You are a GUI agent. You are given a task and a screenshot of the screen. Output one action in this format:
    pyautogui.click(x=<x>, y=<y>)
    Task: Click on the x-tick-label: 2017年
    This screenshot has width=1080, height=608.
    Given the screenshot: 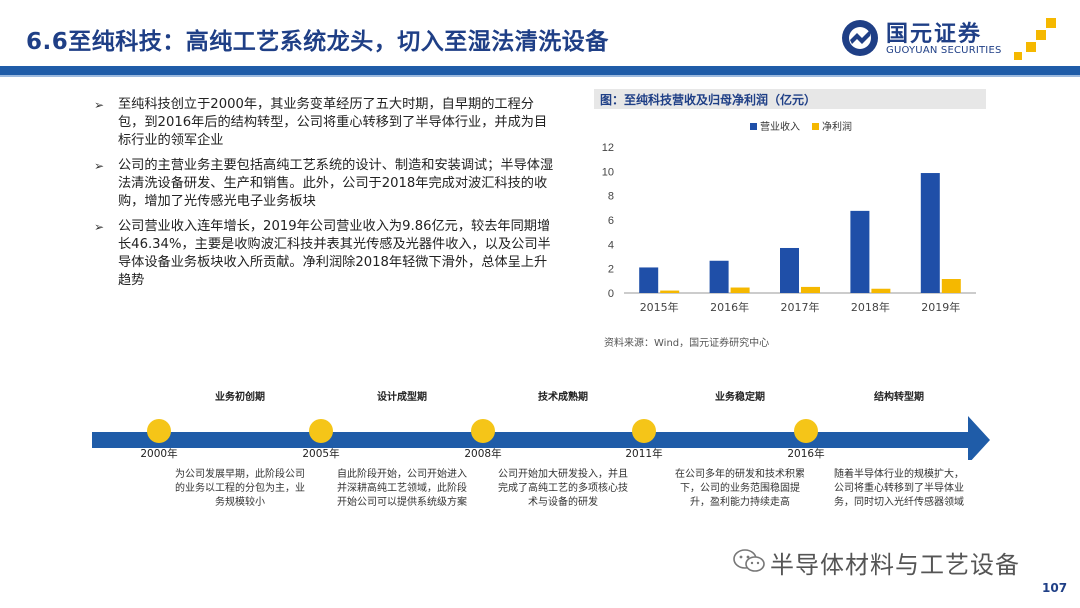 What is the action you would take?
    pyautogui.click(x=800, y=307)
    